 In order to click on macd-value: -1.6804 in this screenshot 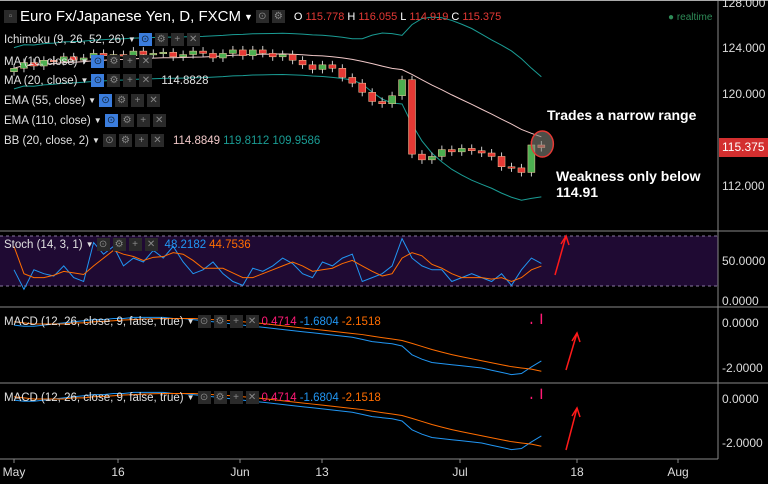, I will do `click(319, 321)`.